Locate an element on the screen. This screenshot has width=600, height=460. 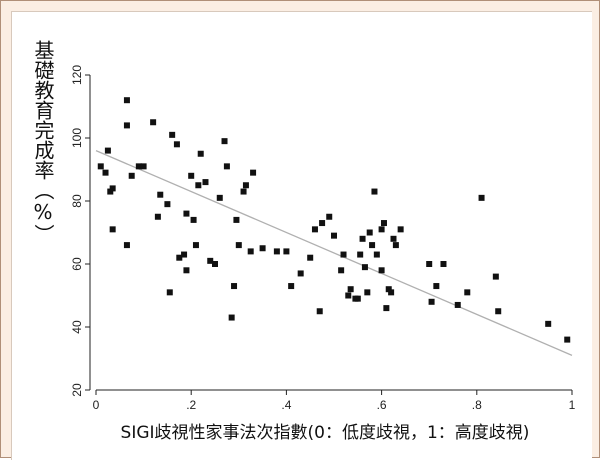
y-tick-label: 120 is located at coordinates (77, 75).